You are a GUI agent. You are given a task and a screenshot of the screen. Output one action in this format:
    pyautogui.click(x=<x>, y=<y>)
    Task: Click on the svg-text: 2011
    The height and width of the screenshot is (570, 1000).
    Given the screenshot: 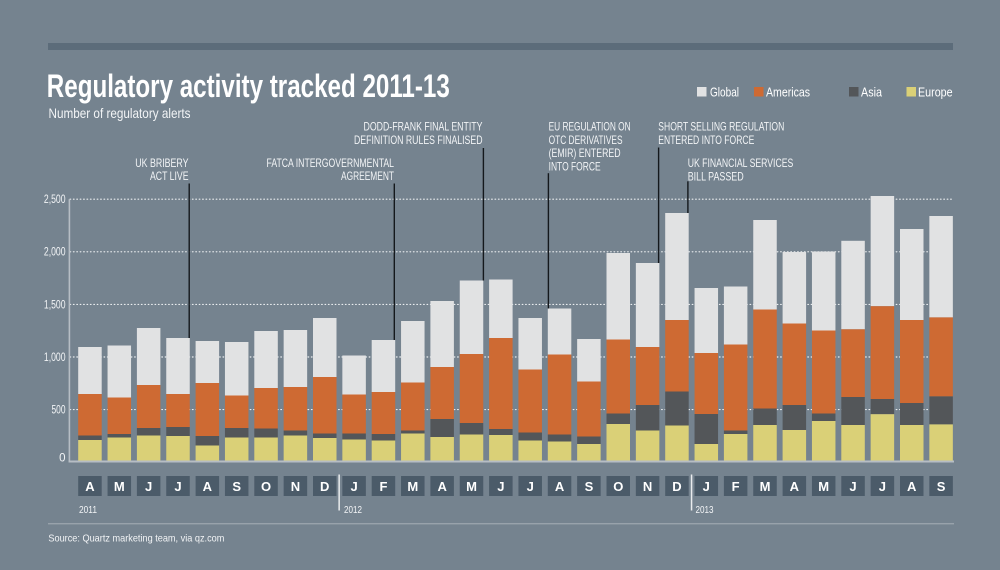 What is the action you would take?
    pyautogui.click(x=88, y=510)
    